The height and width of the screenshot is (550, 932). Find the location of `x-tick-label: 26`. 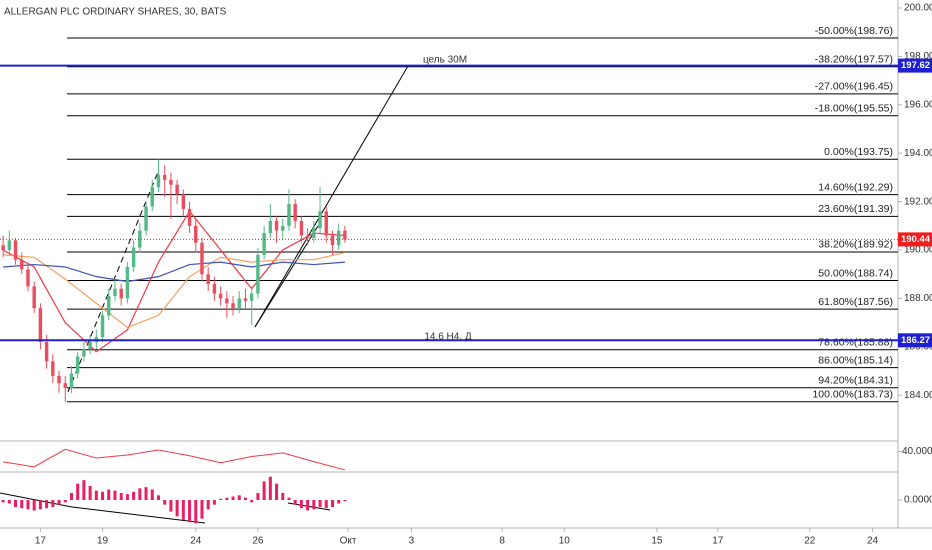

x-tick-label: 26 is located at coordinates (258, 541).